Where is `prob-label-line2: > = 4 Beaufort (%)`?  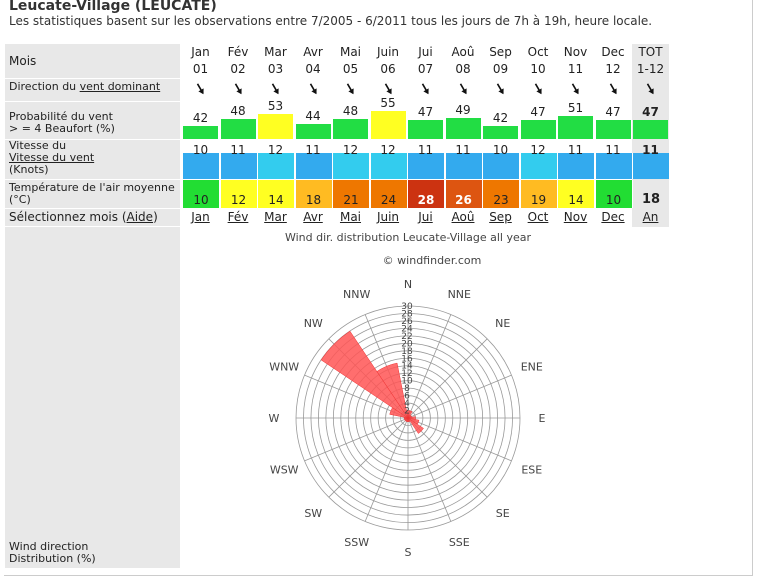
prob-label-line2: > = 4 Beaufort (%) is located at coordinates (62, 128).